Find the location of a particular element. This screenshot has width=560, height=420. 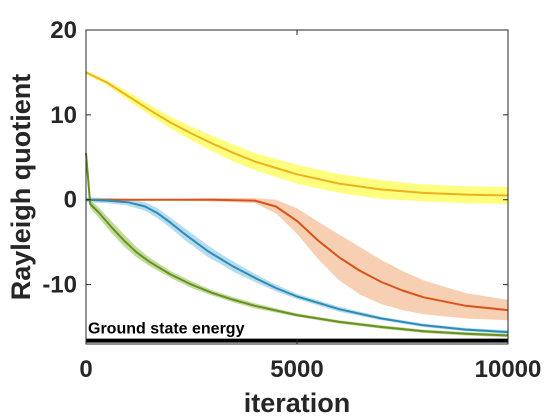

x-tick-label: 10000 is located at coordinates (508, 369).